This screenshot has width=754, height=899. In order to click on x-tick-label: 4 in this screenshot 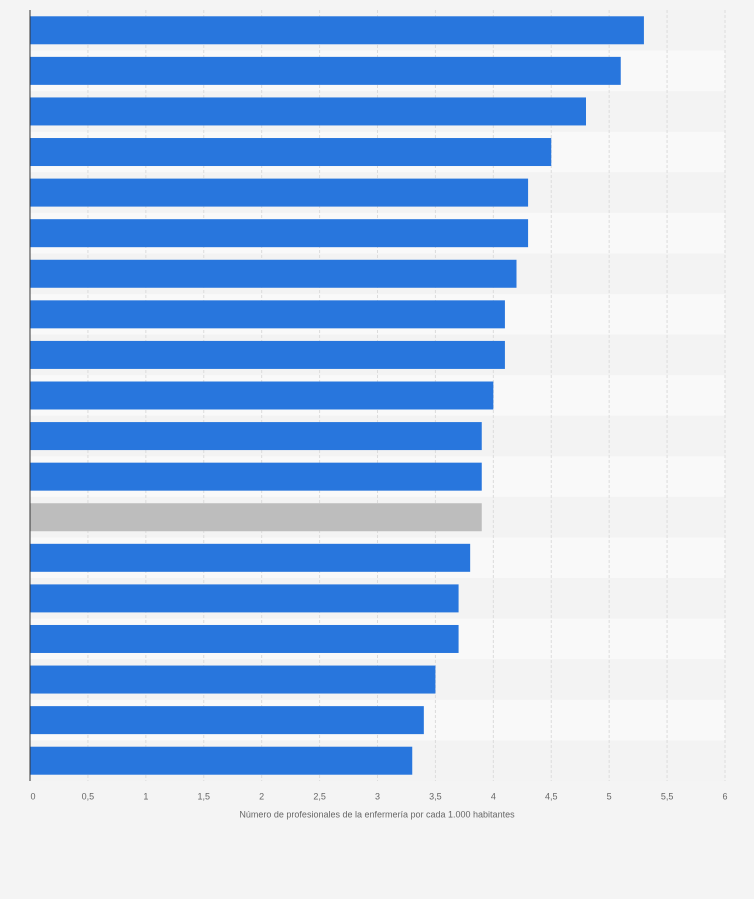, I will do `click(493, 796)`.